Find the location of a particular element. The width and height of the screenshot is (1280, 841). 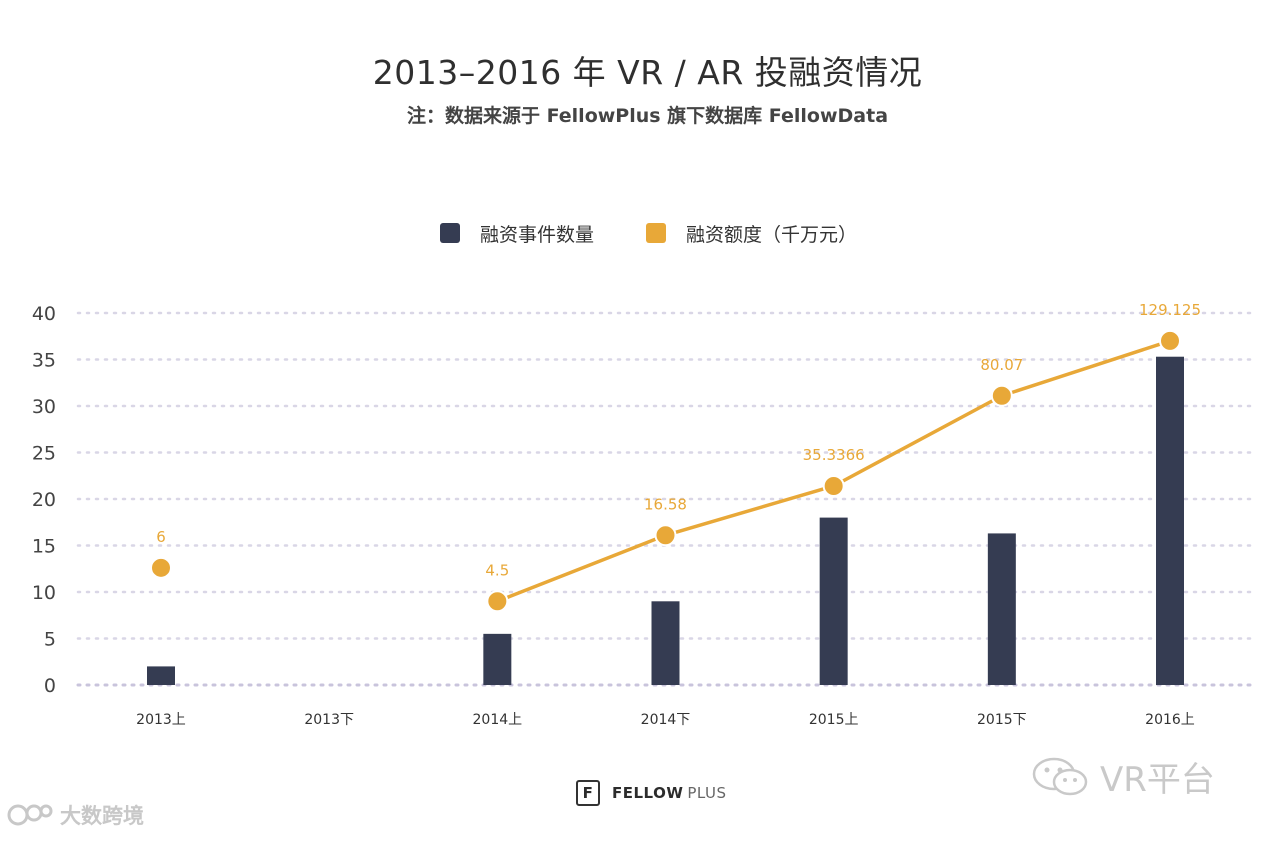

y-tick-label: 25 is located at coordinates (44, 454).